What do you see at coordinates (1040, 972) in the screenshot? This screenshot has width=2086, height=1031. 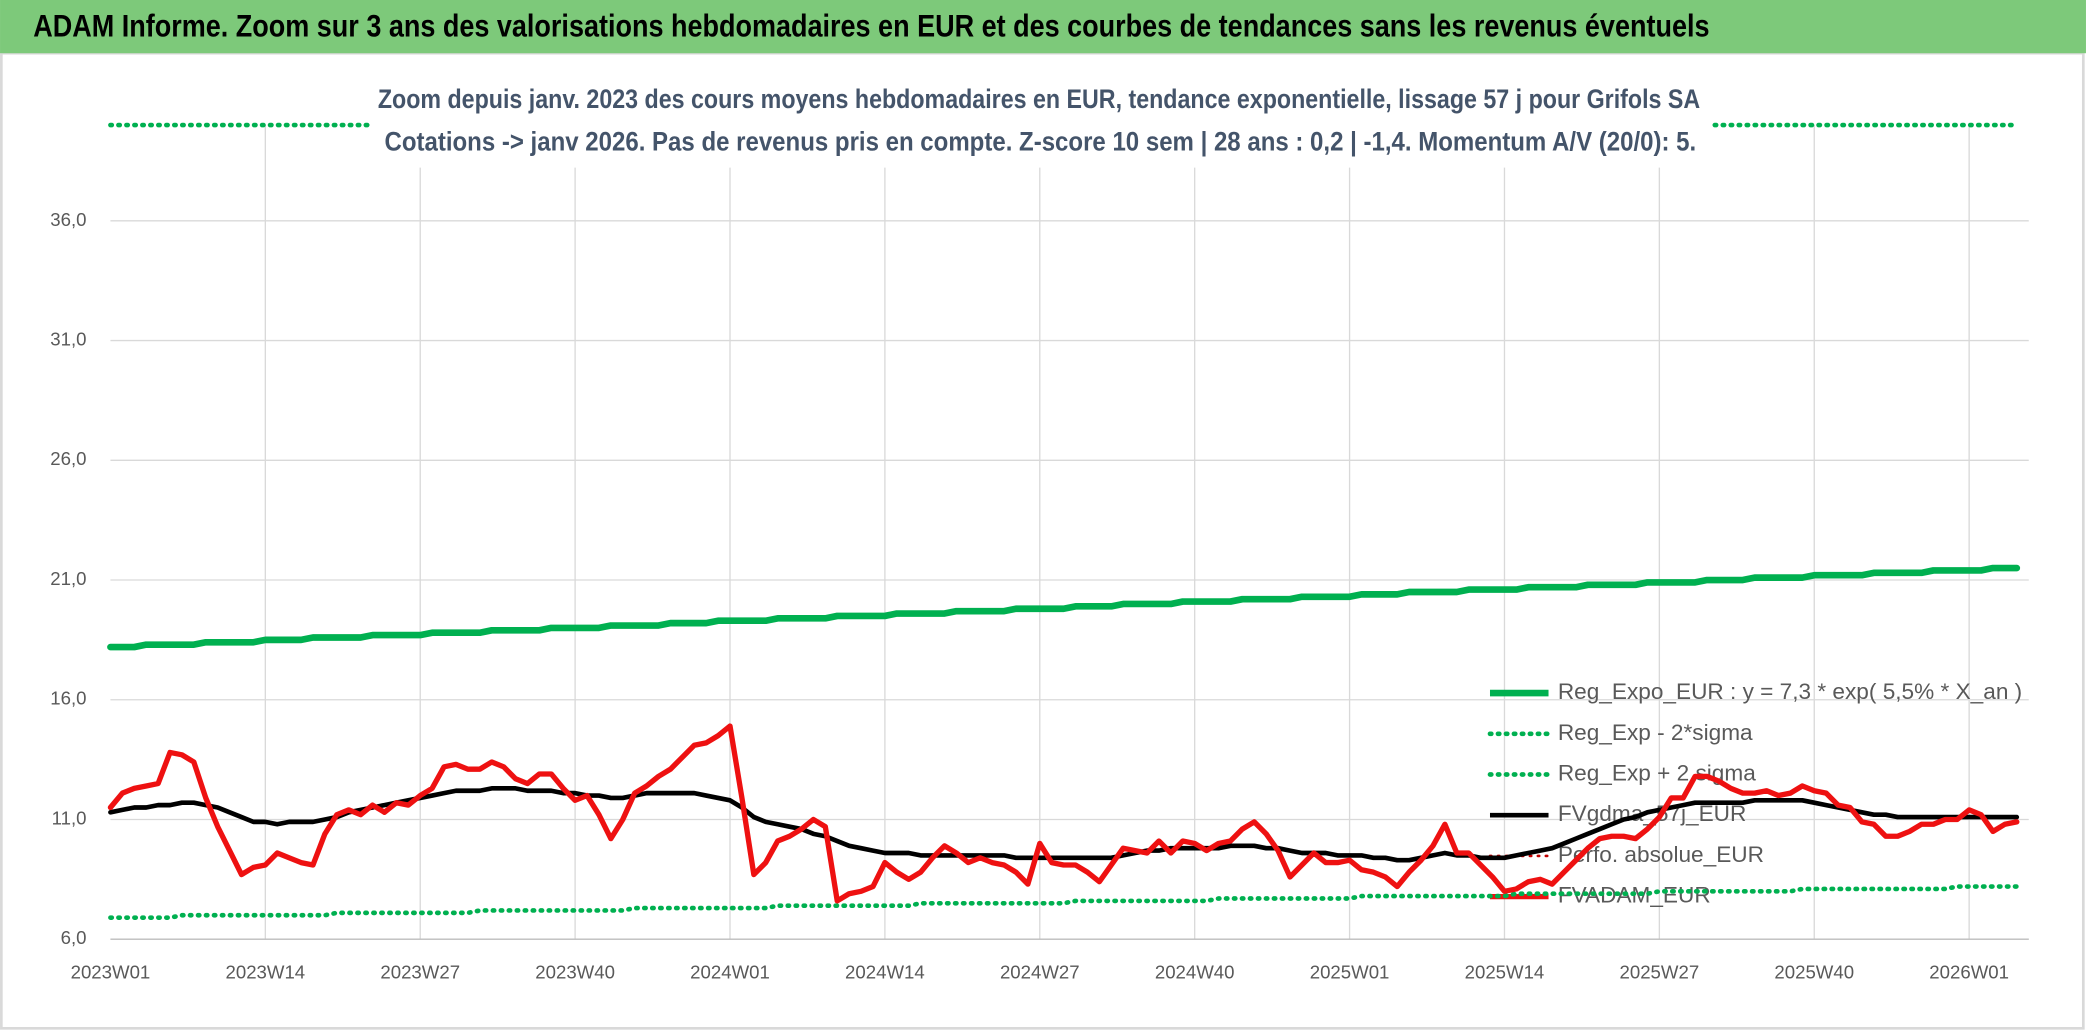 I see `x-tick-label: 2024W27` at bounding box center [1040, 972].